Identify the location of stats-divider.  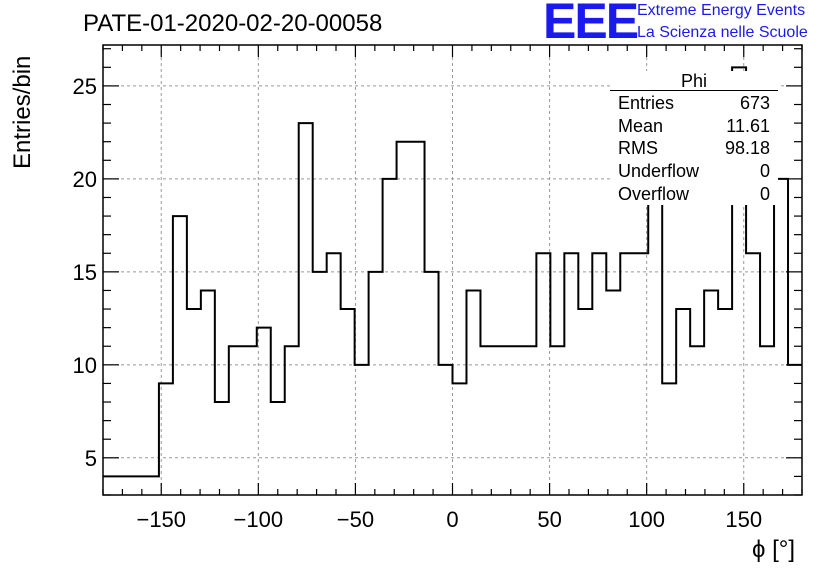
(694, 90).